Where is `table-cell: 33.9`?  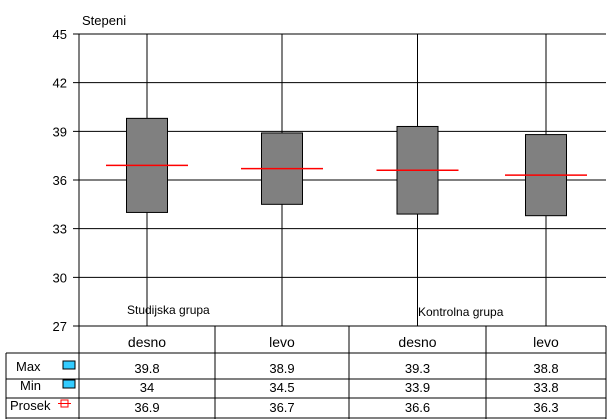
table-cell: 33.9 is located at coordinates (417, 387).